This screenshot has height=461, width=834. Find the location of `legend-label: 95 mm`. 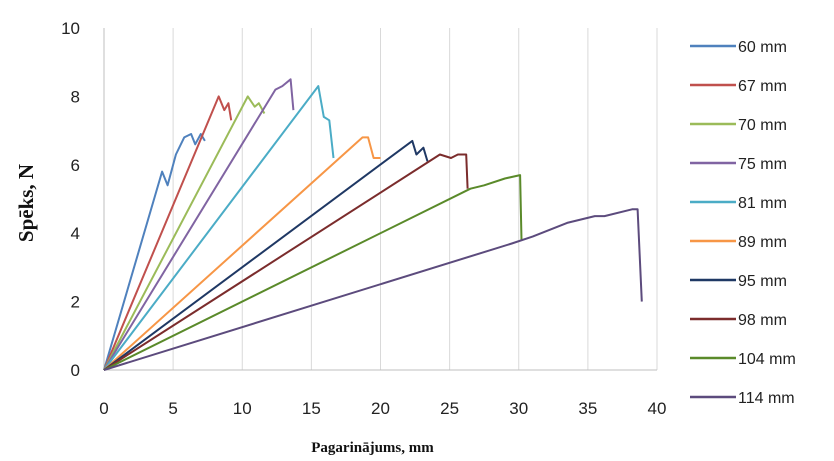

legend-label: 95 mm is located at coordinates (762, 281).